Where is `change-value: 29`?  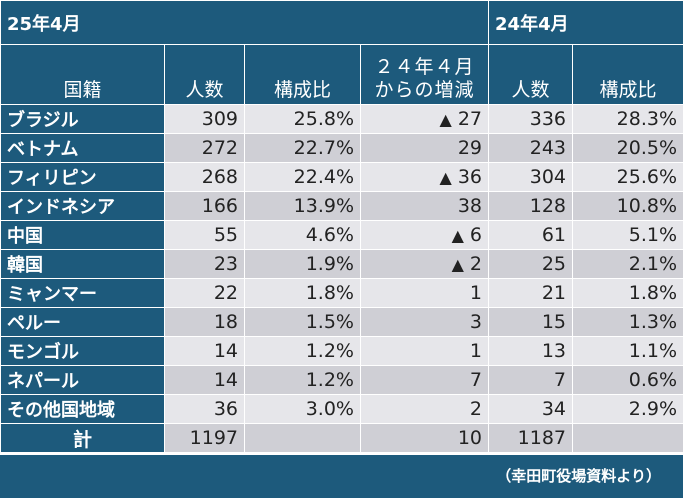 change-value: 29 is located at coordinates (470, 148).